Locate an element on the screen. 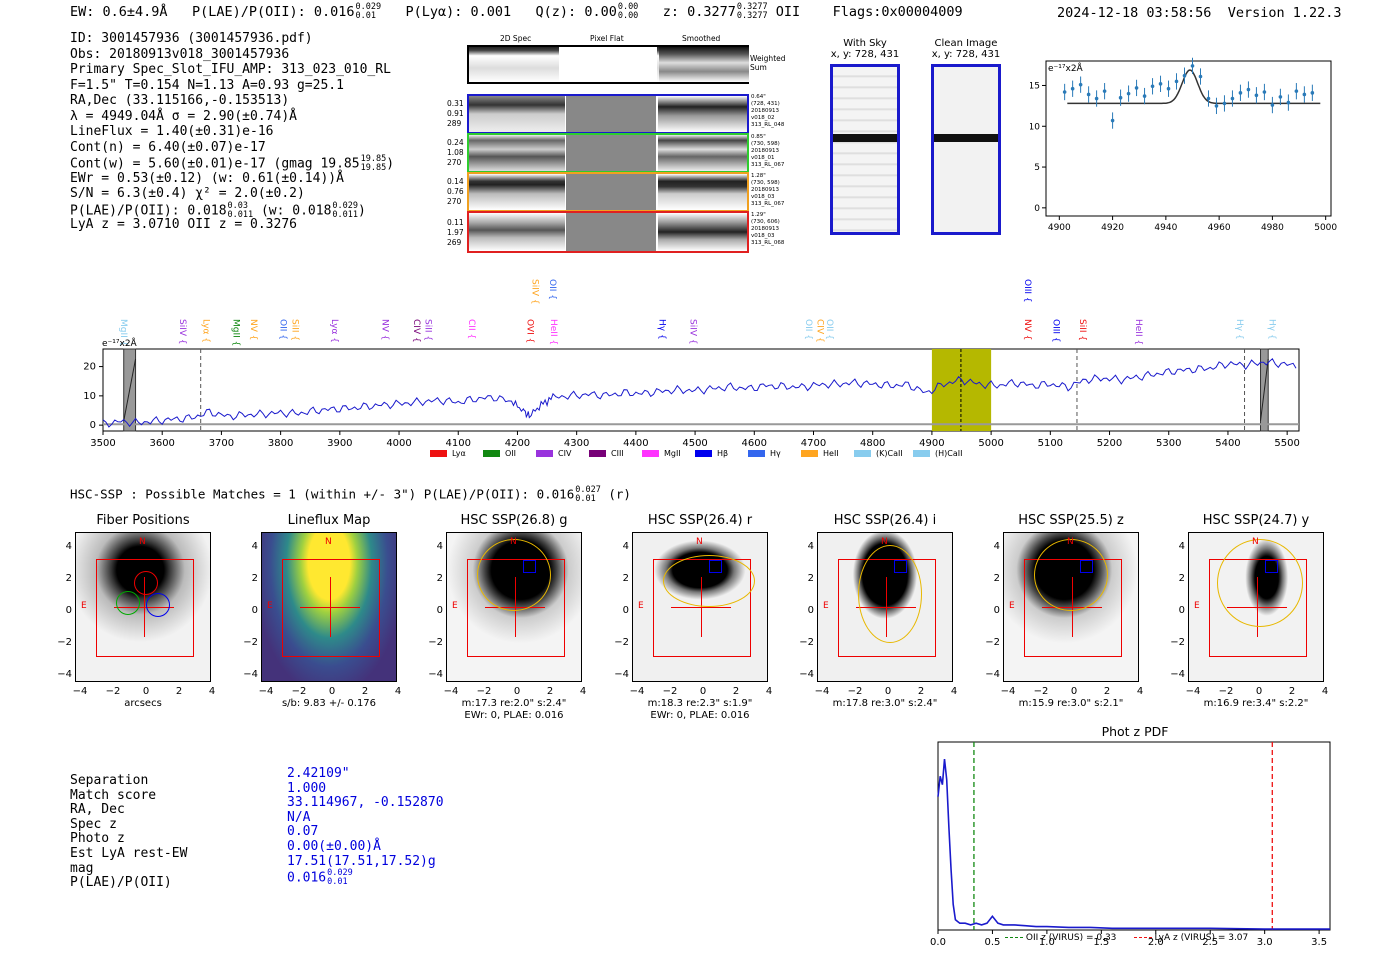  stamp-ytick-label: −4 is located at coordinates (992, 674).